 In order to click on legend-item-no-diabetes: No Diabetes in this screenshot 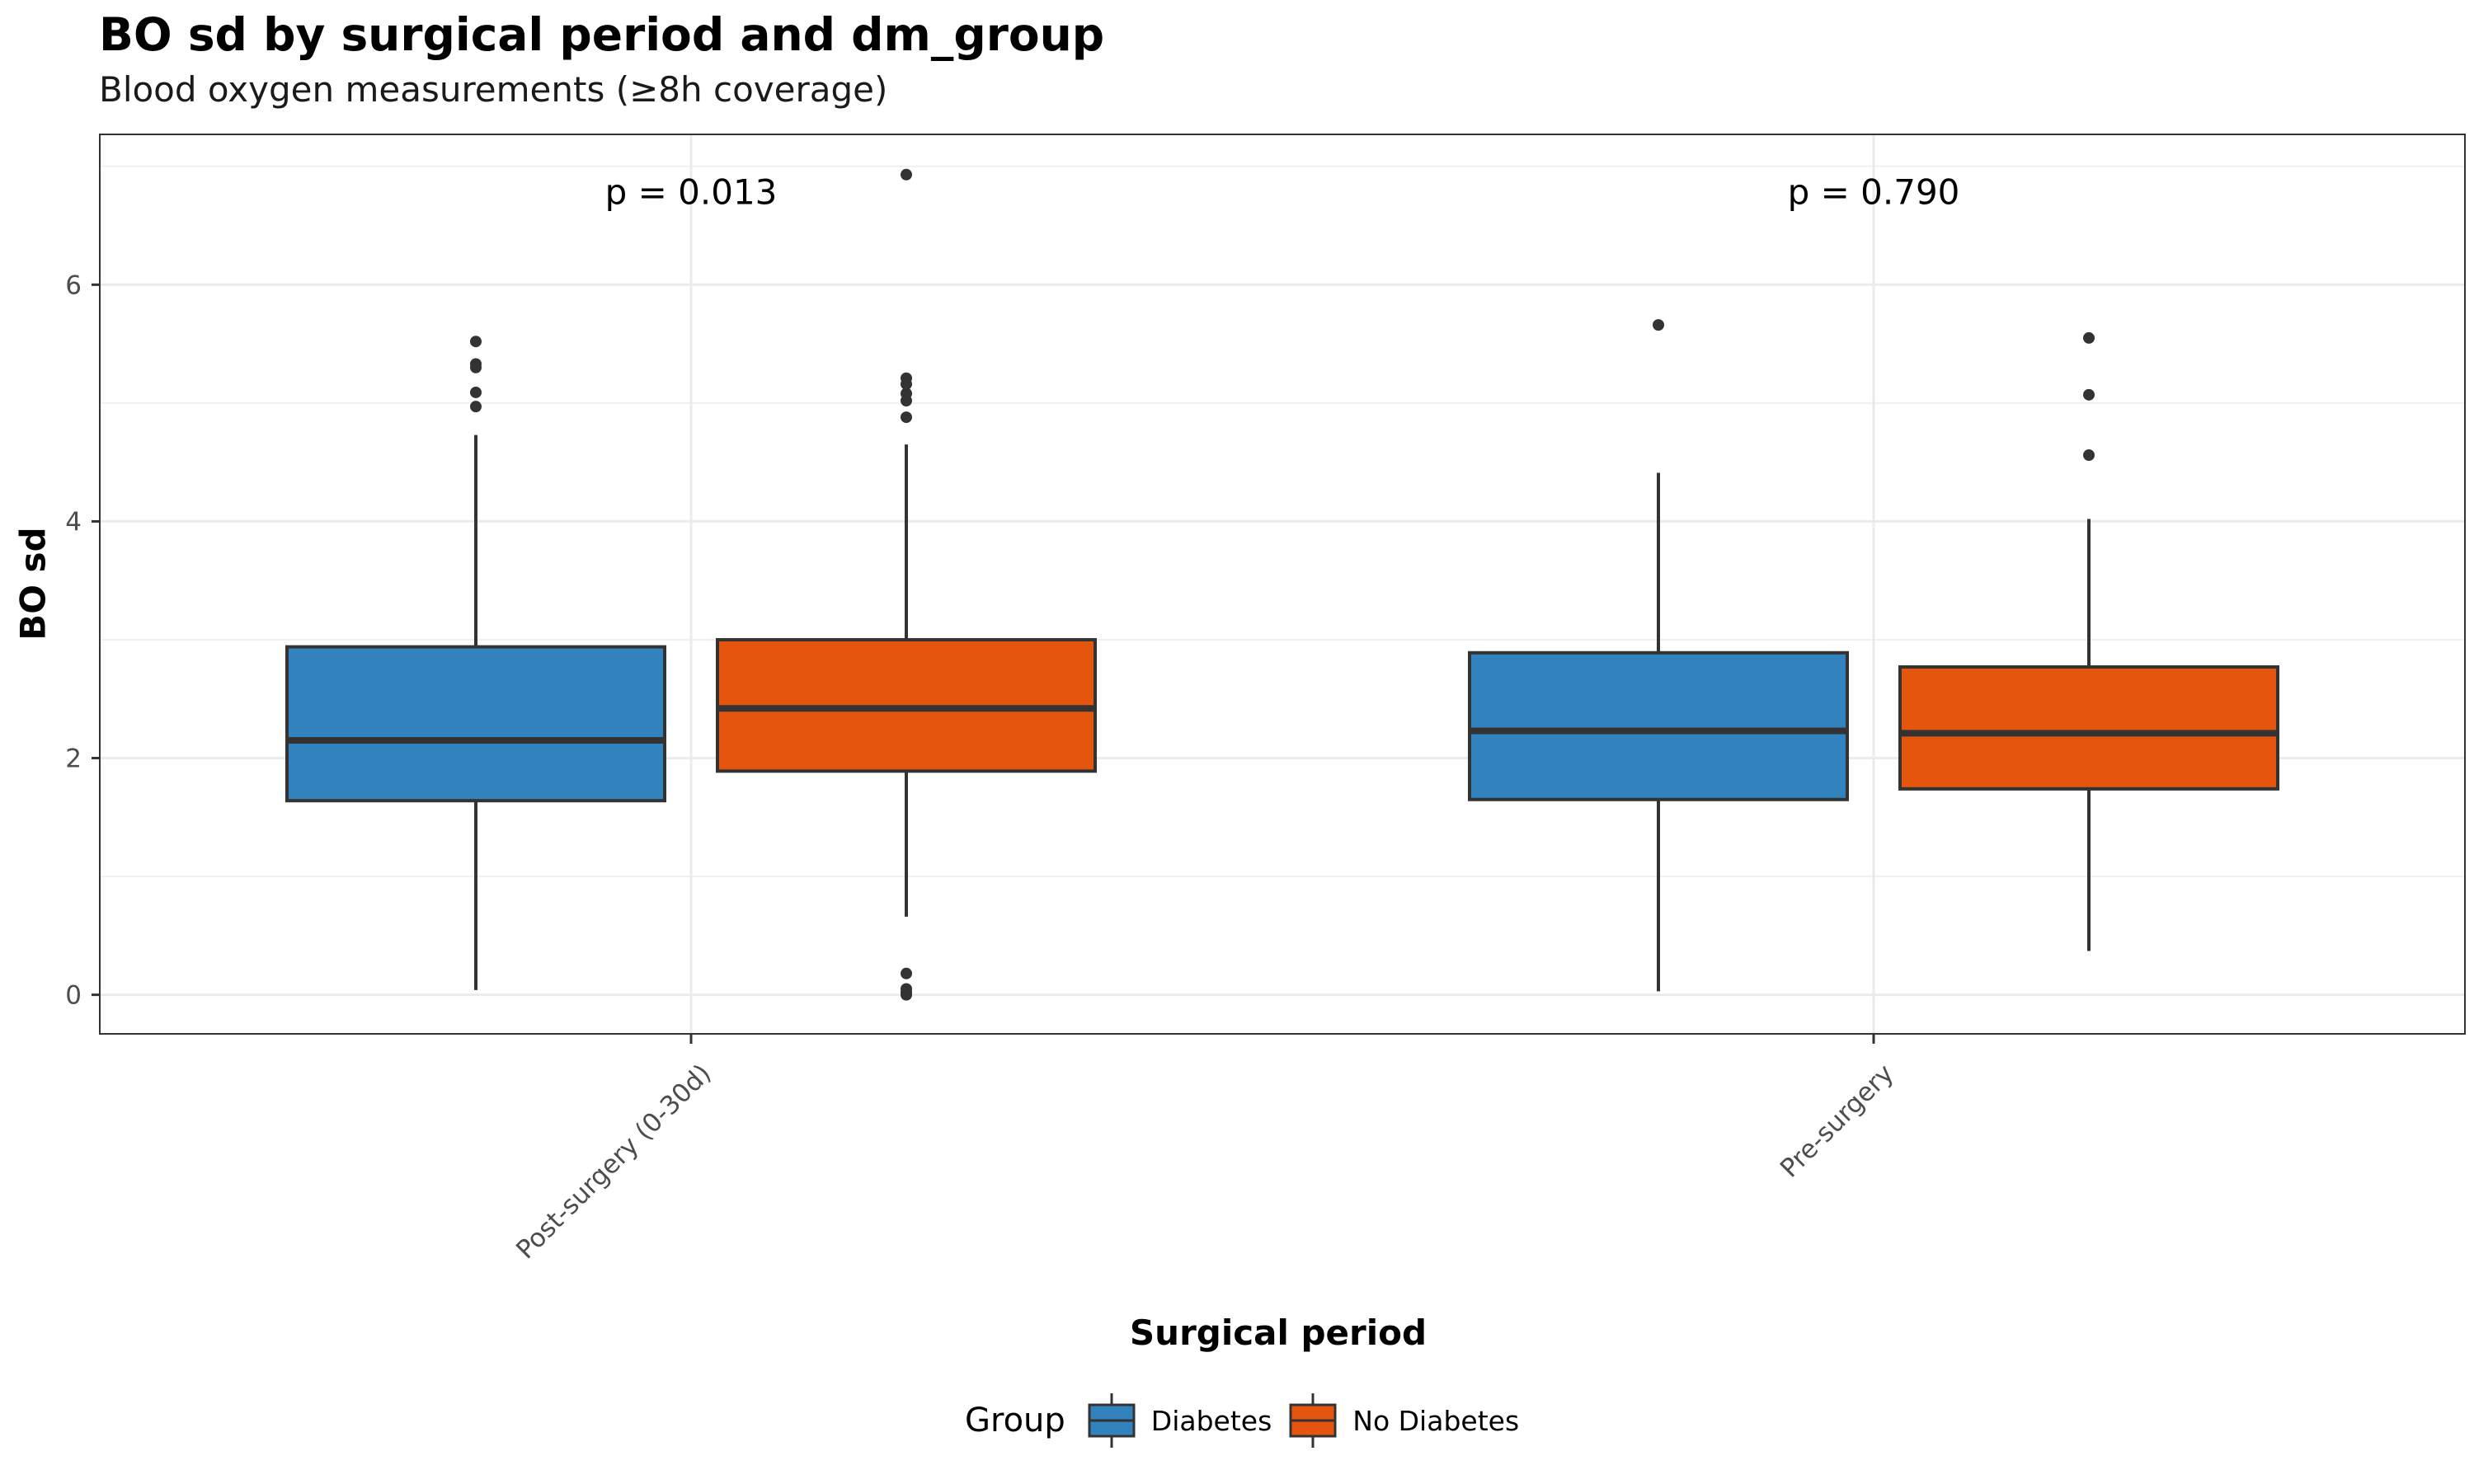, I will do `click(1403, 1420)`.